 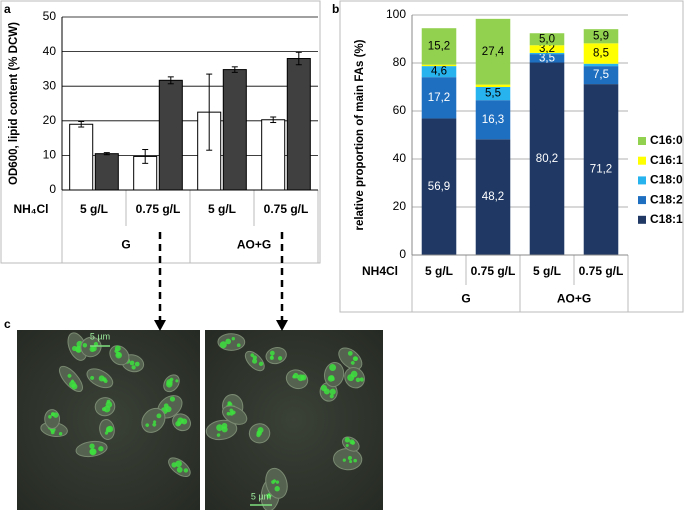 I want to click on y-tick-label: 40, so click(x=400, y=158).